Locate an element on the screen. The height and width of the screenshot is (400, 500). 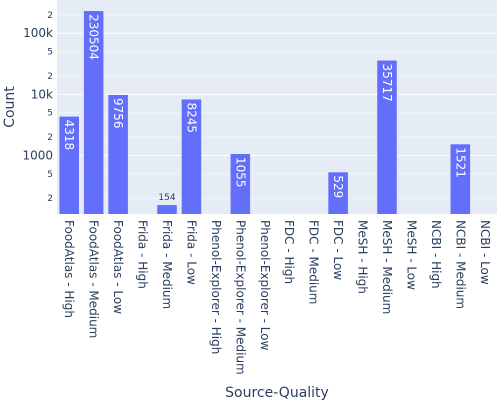
x-tick-label: FDC - Medium is located at coordinates (314, 262).